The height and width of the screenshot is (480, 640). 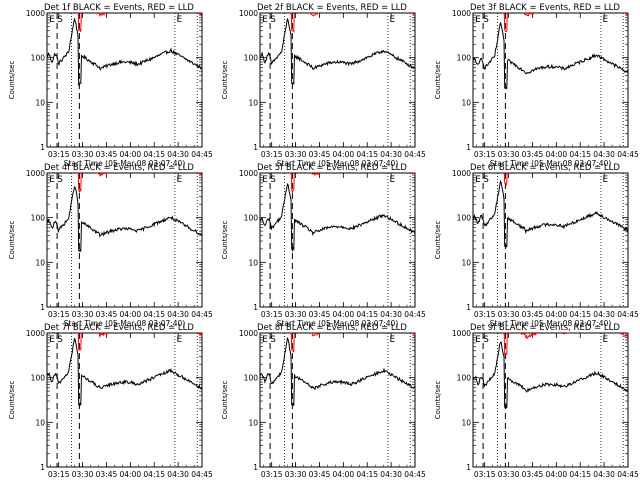 What do you see at coordinates (119, 8) in the screenshot?
I see `panel-title: Det 1f BLACK = Events, RED = LLD` at bounding box center [119, 8].